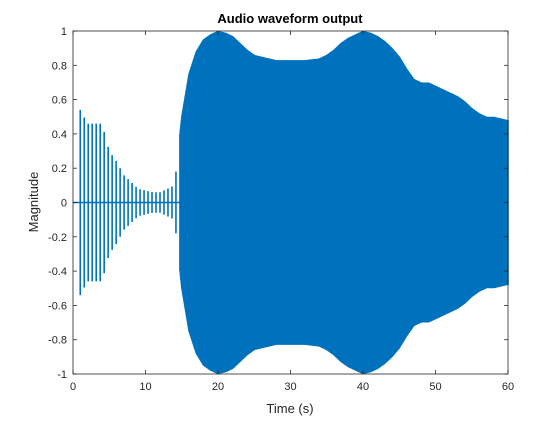 This screenshot has width=560, height=425. Describe the element at coordinates (57, 341) in the screenshot. I see `y-tick-label: -0.8` at that location.